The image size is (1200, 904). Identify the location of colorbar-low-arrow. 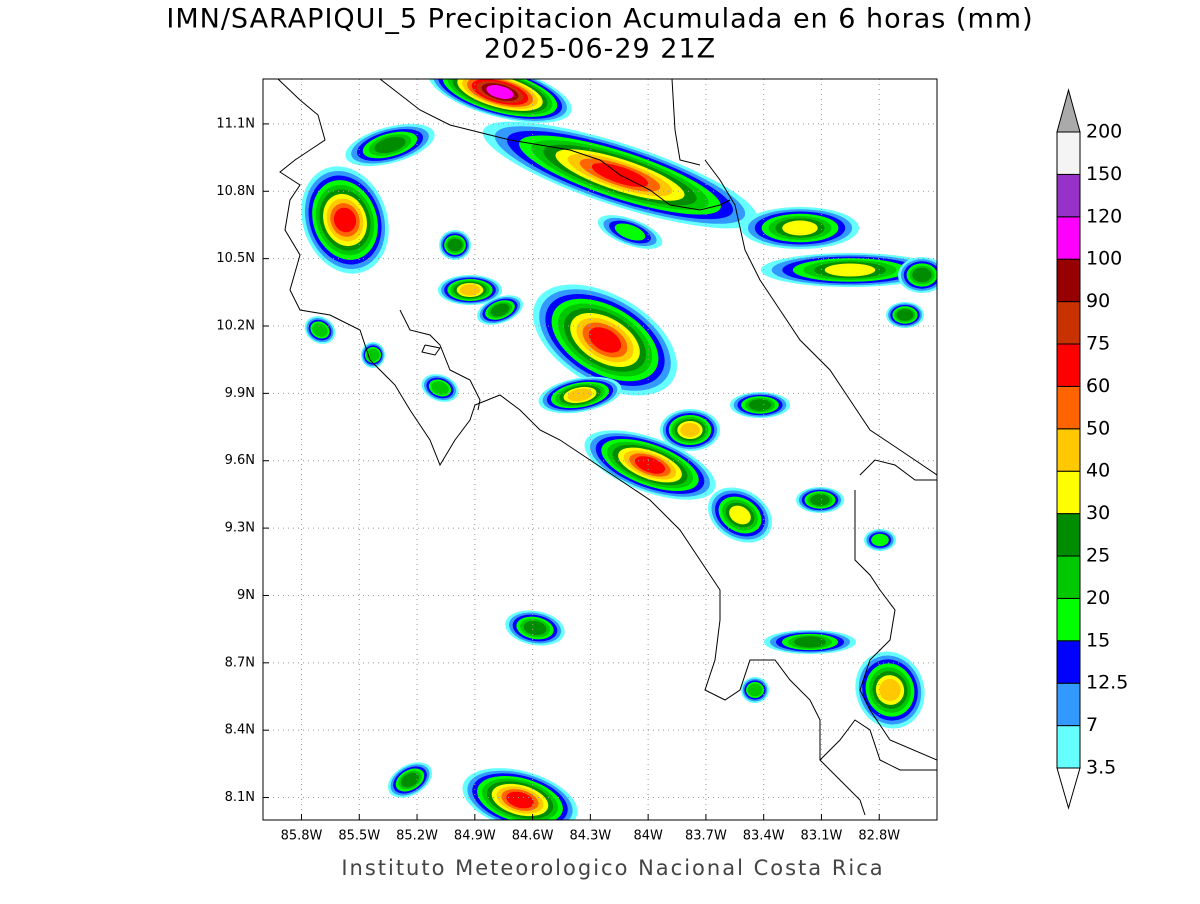
(1068, 788).